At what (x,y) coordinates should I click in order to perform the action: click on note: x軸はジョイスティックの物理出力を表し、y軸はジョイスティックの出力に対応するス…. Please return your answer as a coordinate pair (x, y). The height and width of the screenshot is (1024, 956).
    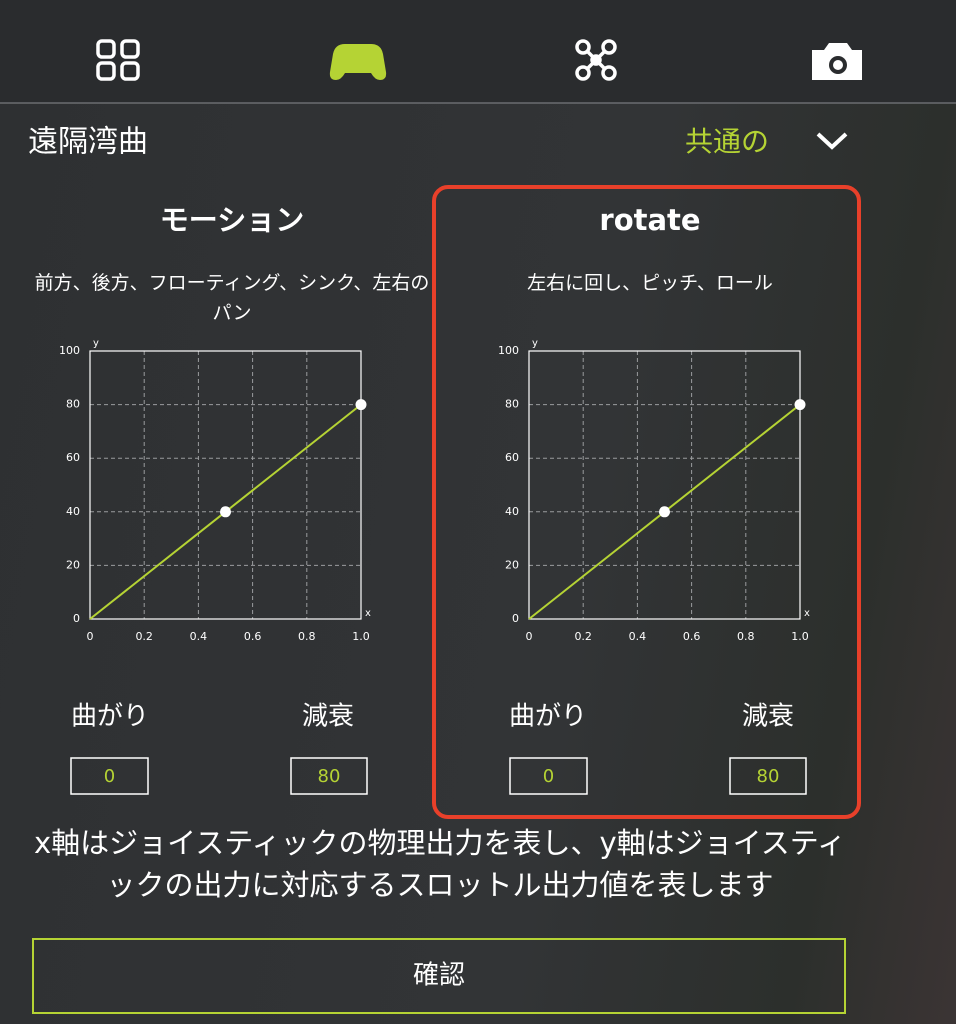
    Looking at the image, I should click on (440, 864).